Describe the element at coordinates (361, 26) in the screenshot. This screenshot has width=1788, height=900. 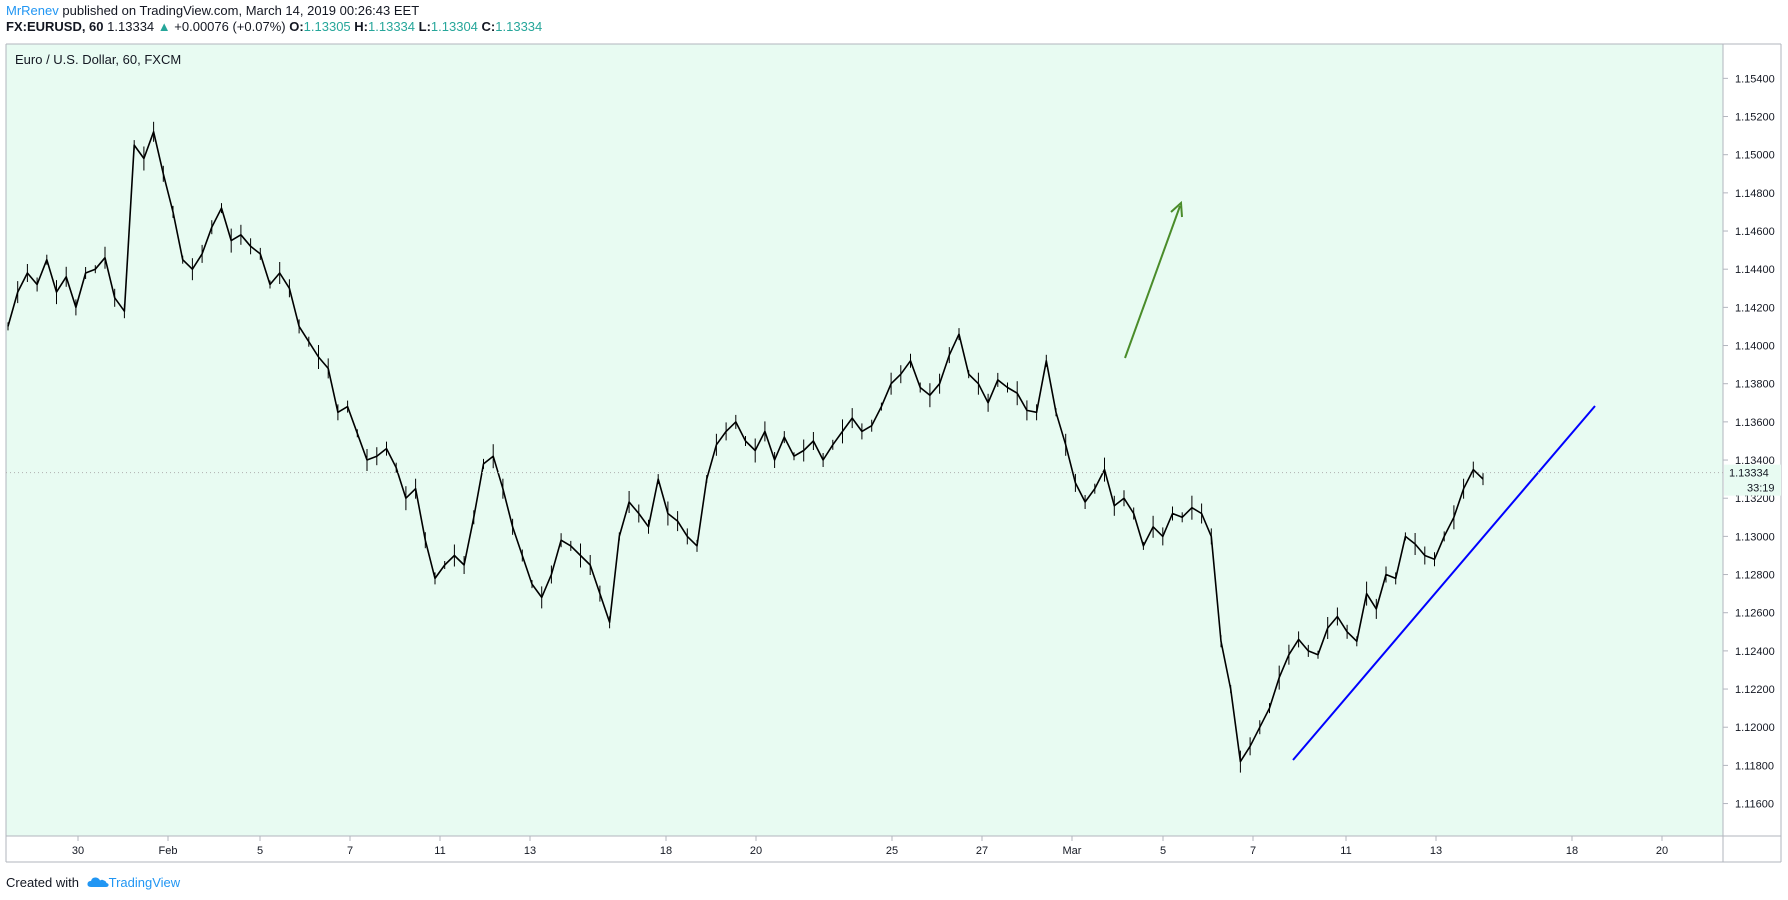
I see `high-label: H:` at that location.